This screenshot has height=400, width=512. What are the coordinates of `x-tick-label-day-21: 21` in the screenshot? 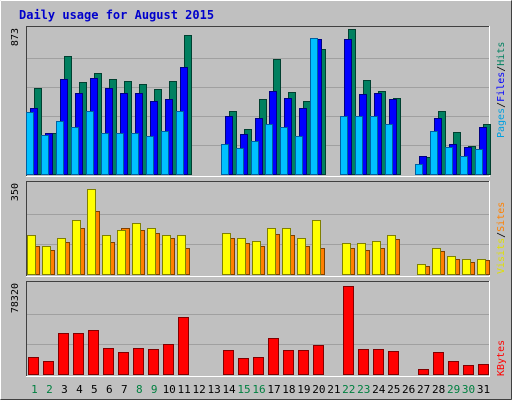 It's located at (333, 389).